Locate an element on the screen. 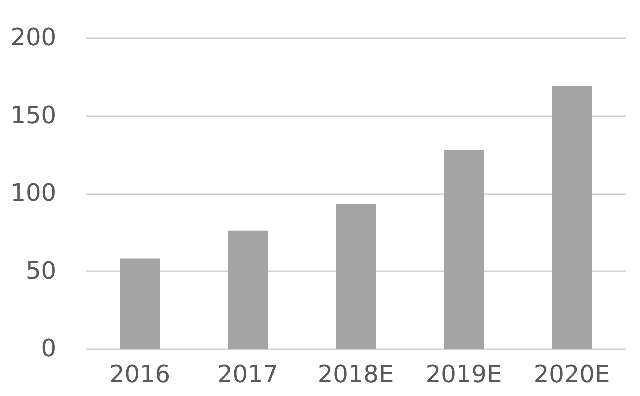 The image size is (640, 396). x-tick-label: 2017 is located at coordinates (248, 374).